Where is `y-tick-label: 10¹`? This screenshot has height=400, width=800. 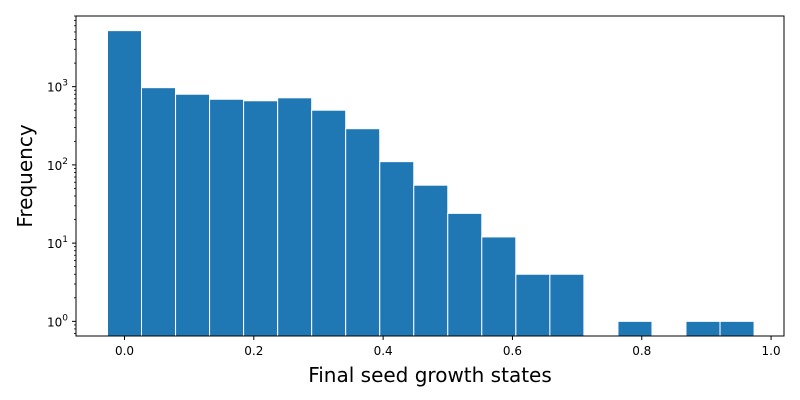 y-tick-label: 10¹ is located at coordinates (57, 243).